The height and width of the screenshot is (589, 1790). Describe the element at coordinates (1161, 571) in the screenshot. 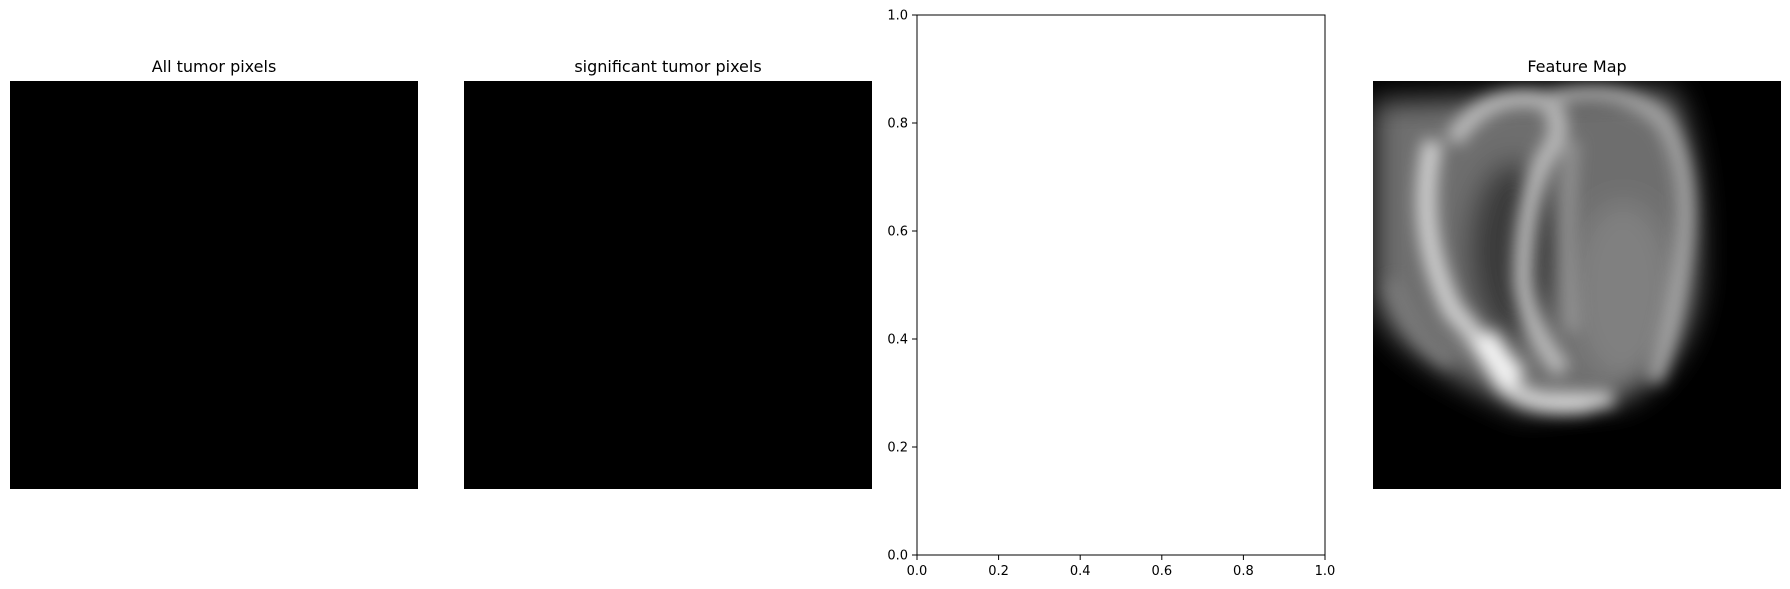

I see `x-tick-label: 0.6` at that location.